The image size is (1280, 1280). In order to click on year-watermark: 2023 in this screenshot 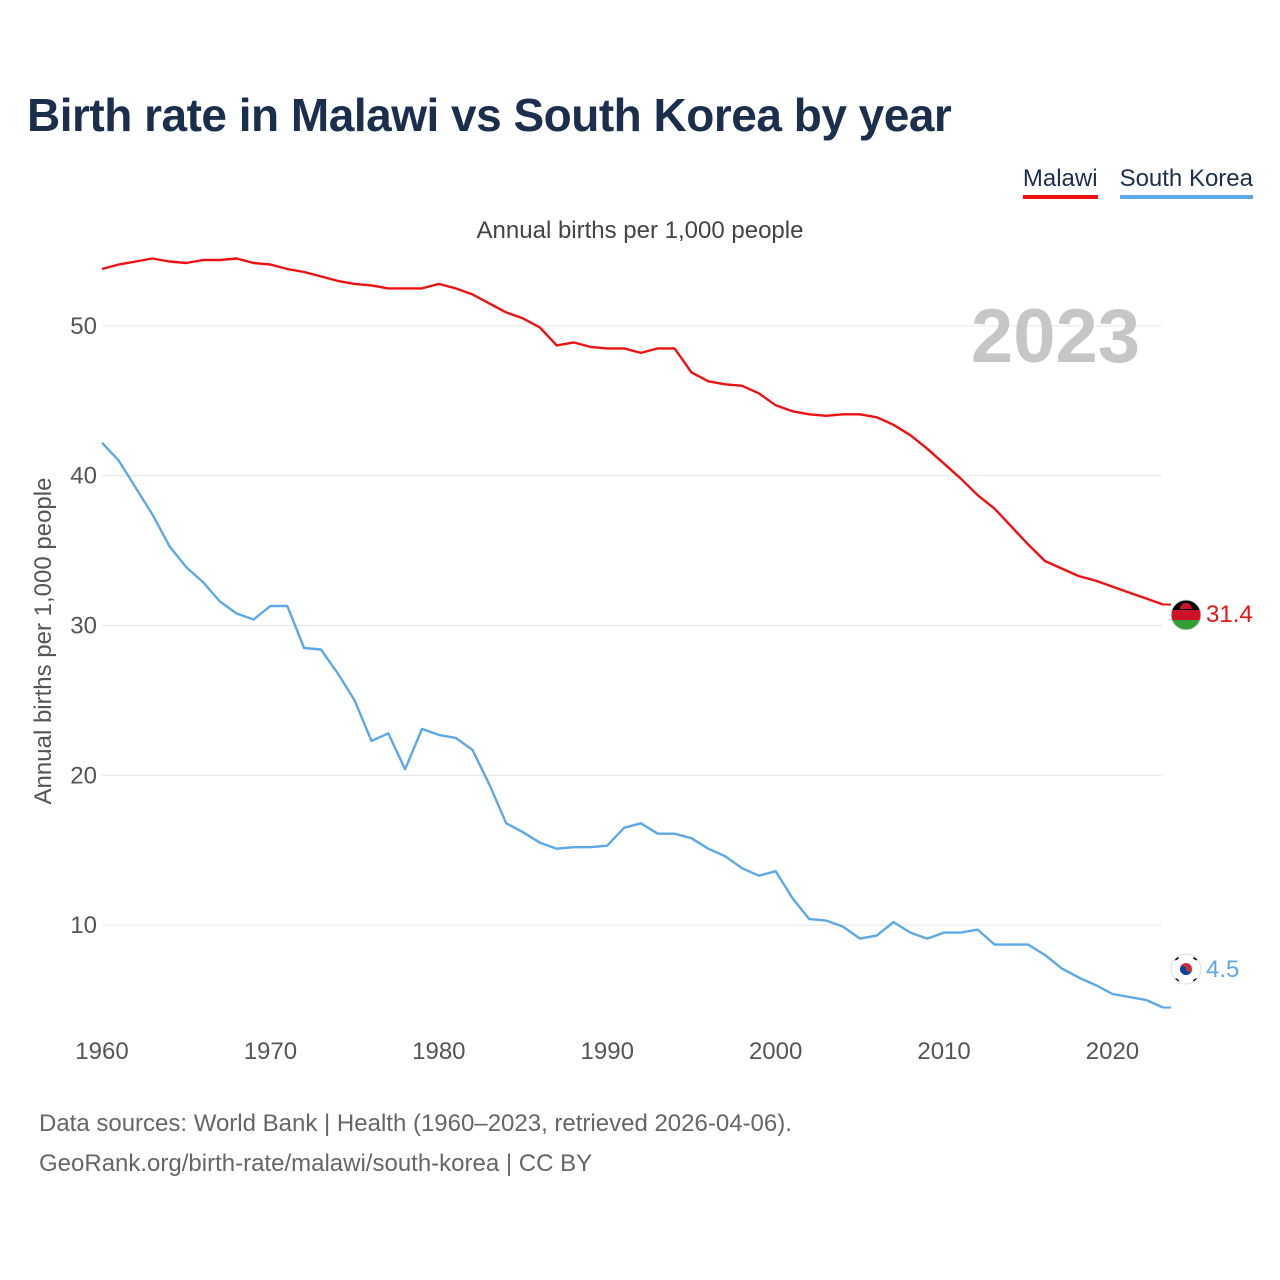, I will do `click(1055, 336)`.